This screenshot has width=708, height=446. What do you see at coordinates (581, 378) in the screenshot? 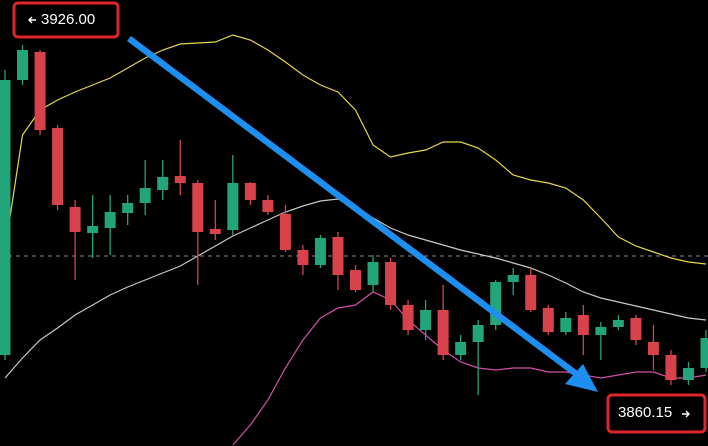
I see `arrow-head` at bounding box center [581, 378].